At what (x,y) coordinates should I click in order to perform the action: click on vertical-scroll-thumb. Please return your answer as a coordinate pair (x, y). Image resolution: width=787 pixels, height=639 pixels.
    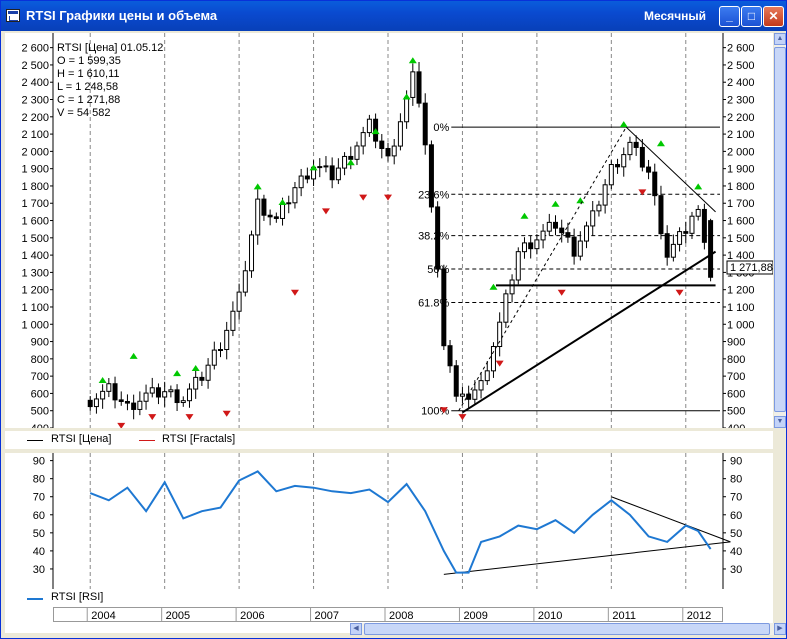
    Looking at the image, I should click on (780, 229).